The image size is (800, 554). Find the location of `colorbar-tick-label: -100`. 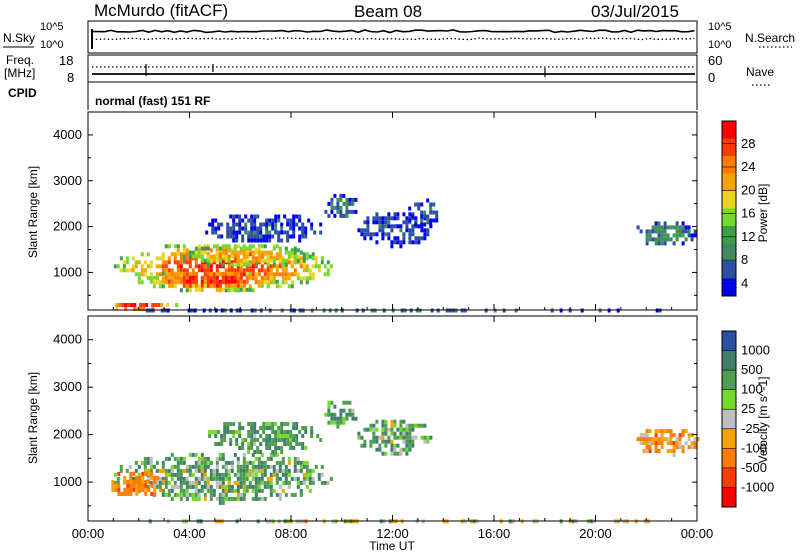

colorbar-tick-label: -100 is located at coordinates (754, 447).